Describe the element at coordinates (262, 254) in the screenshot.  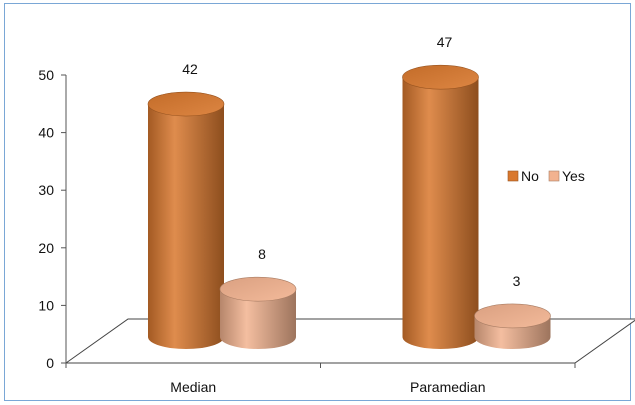
I see `data-label: 8` at that location.